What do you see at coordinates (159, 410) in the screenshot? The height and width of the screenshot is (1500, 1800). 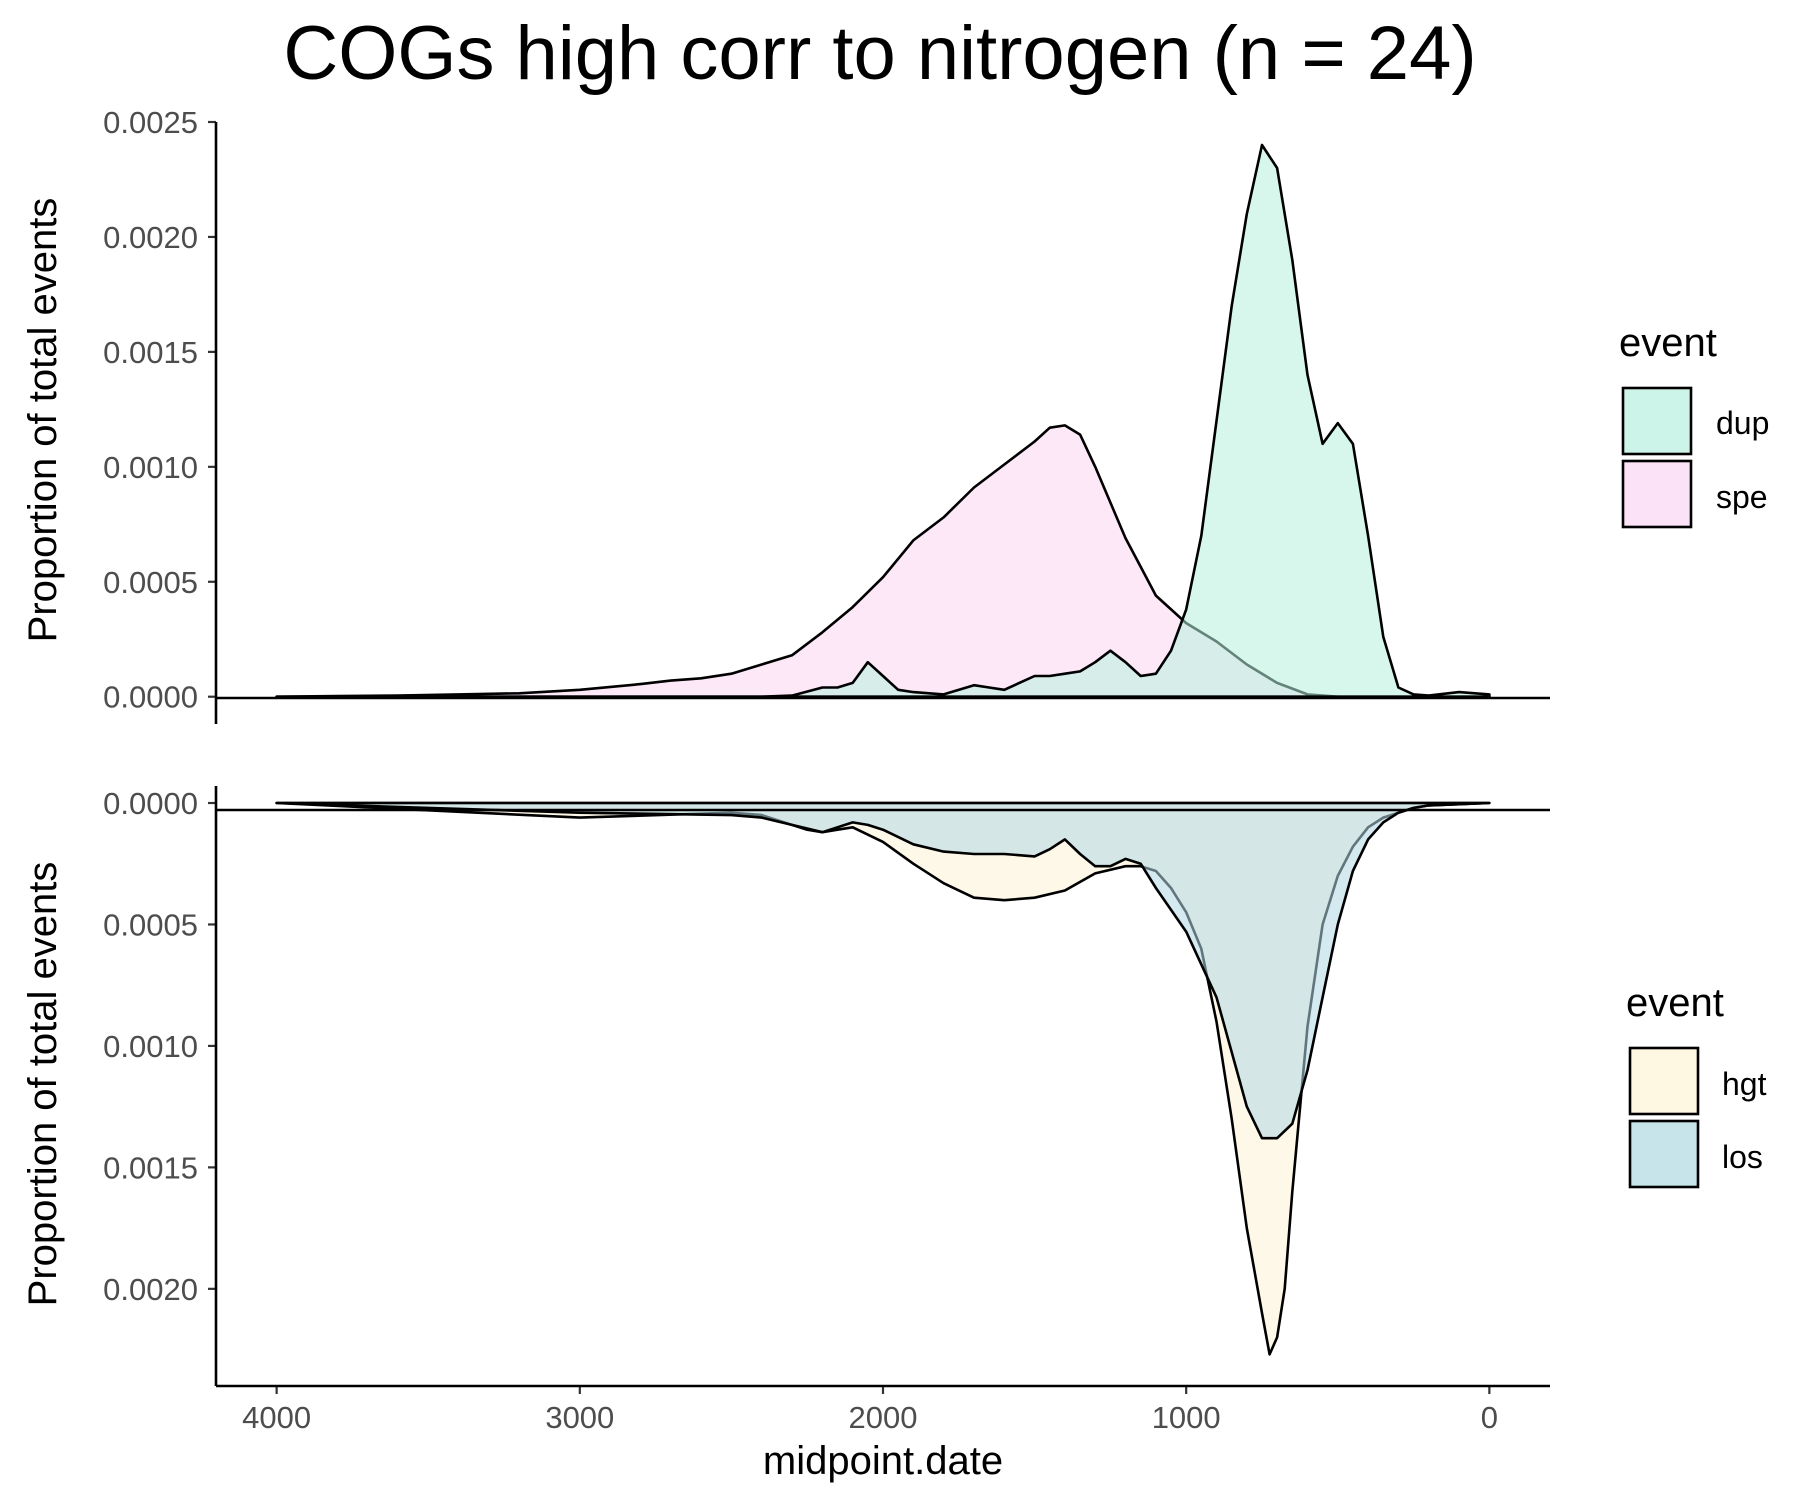 I see `top-y-axis-ticks: 0.0000 0.0005 0.0010 0.0015 0.0020 0.0025` at bounding box center [159, 410].